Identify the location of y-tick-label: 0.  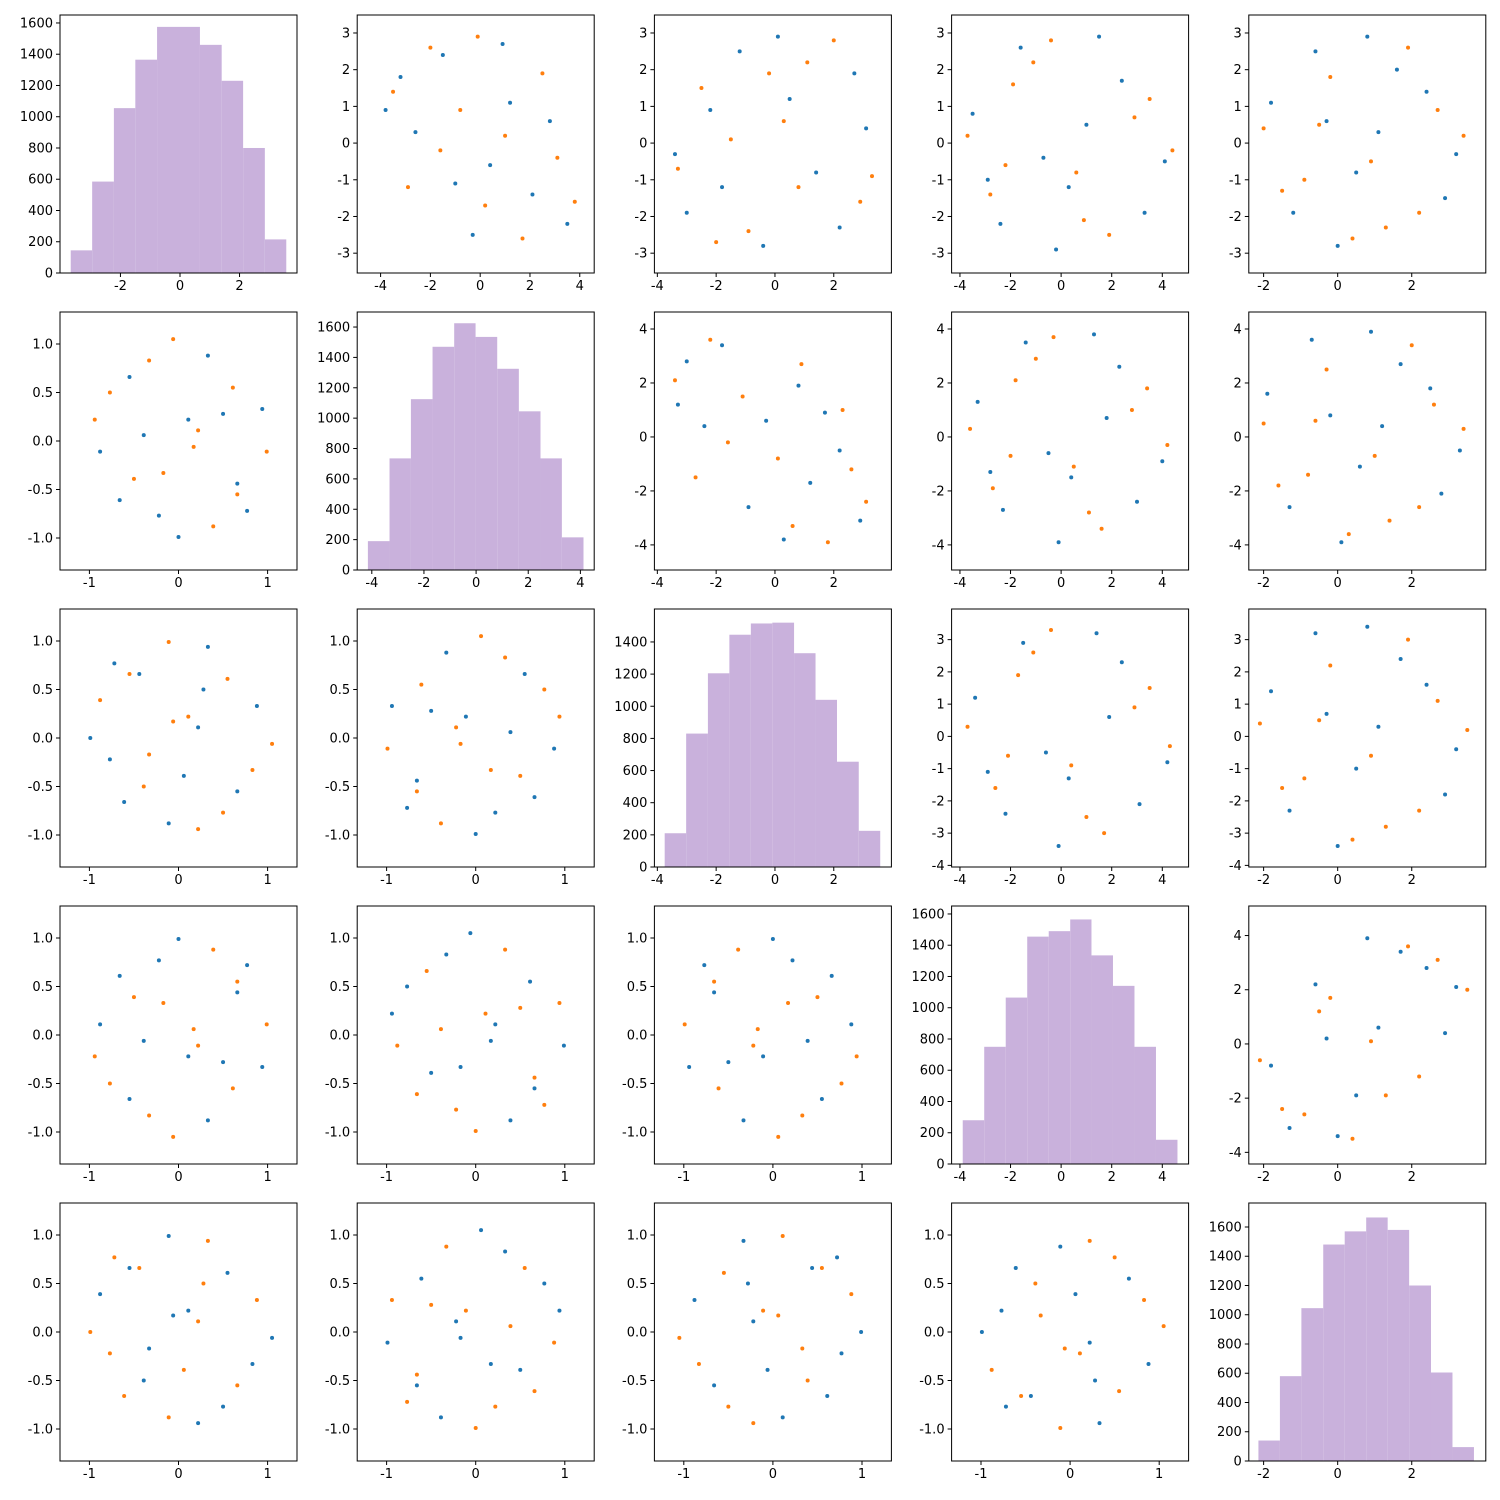
(346, 571).